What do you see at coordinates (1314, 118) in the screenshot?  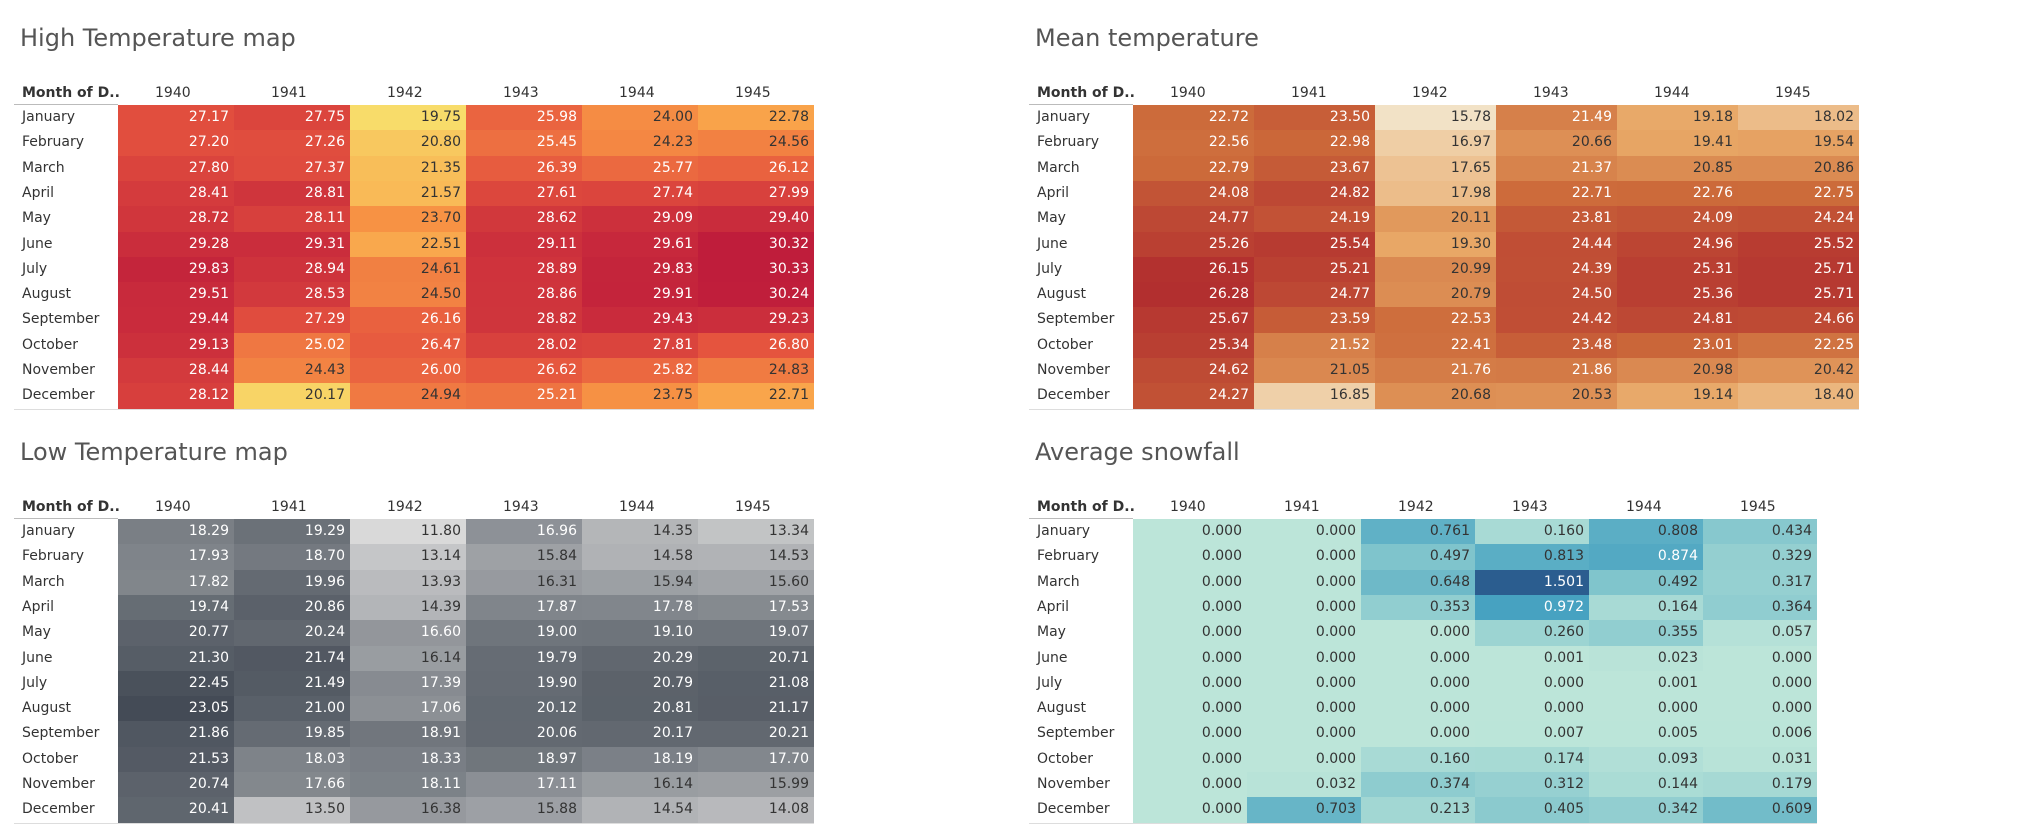 I see `heatmap-cell: 23.50` at bounding box center [1314, 118].